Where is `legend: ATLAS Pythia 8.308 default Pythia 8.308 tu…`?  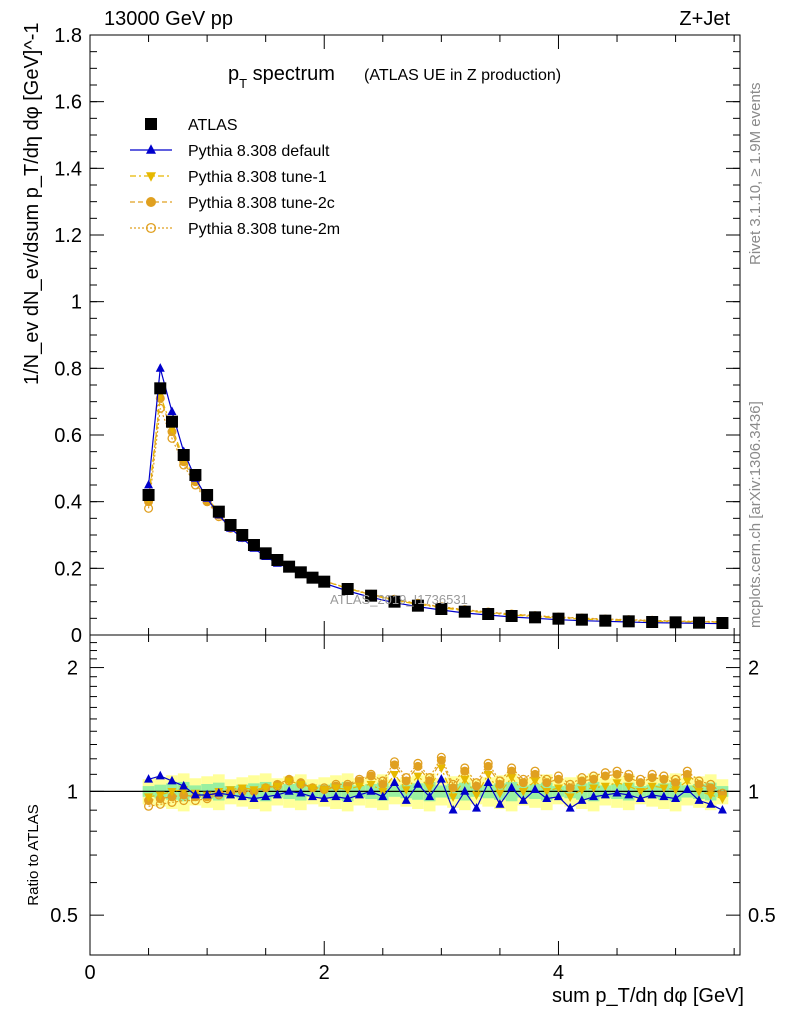
legend: ATLAS Pythia 8.308 default Pythia 8.308 tu… is located at coordinates (235, 177).